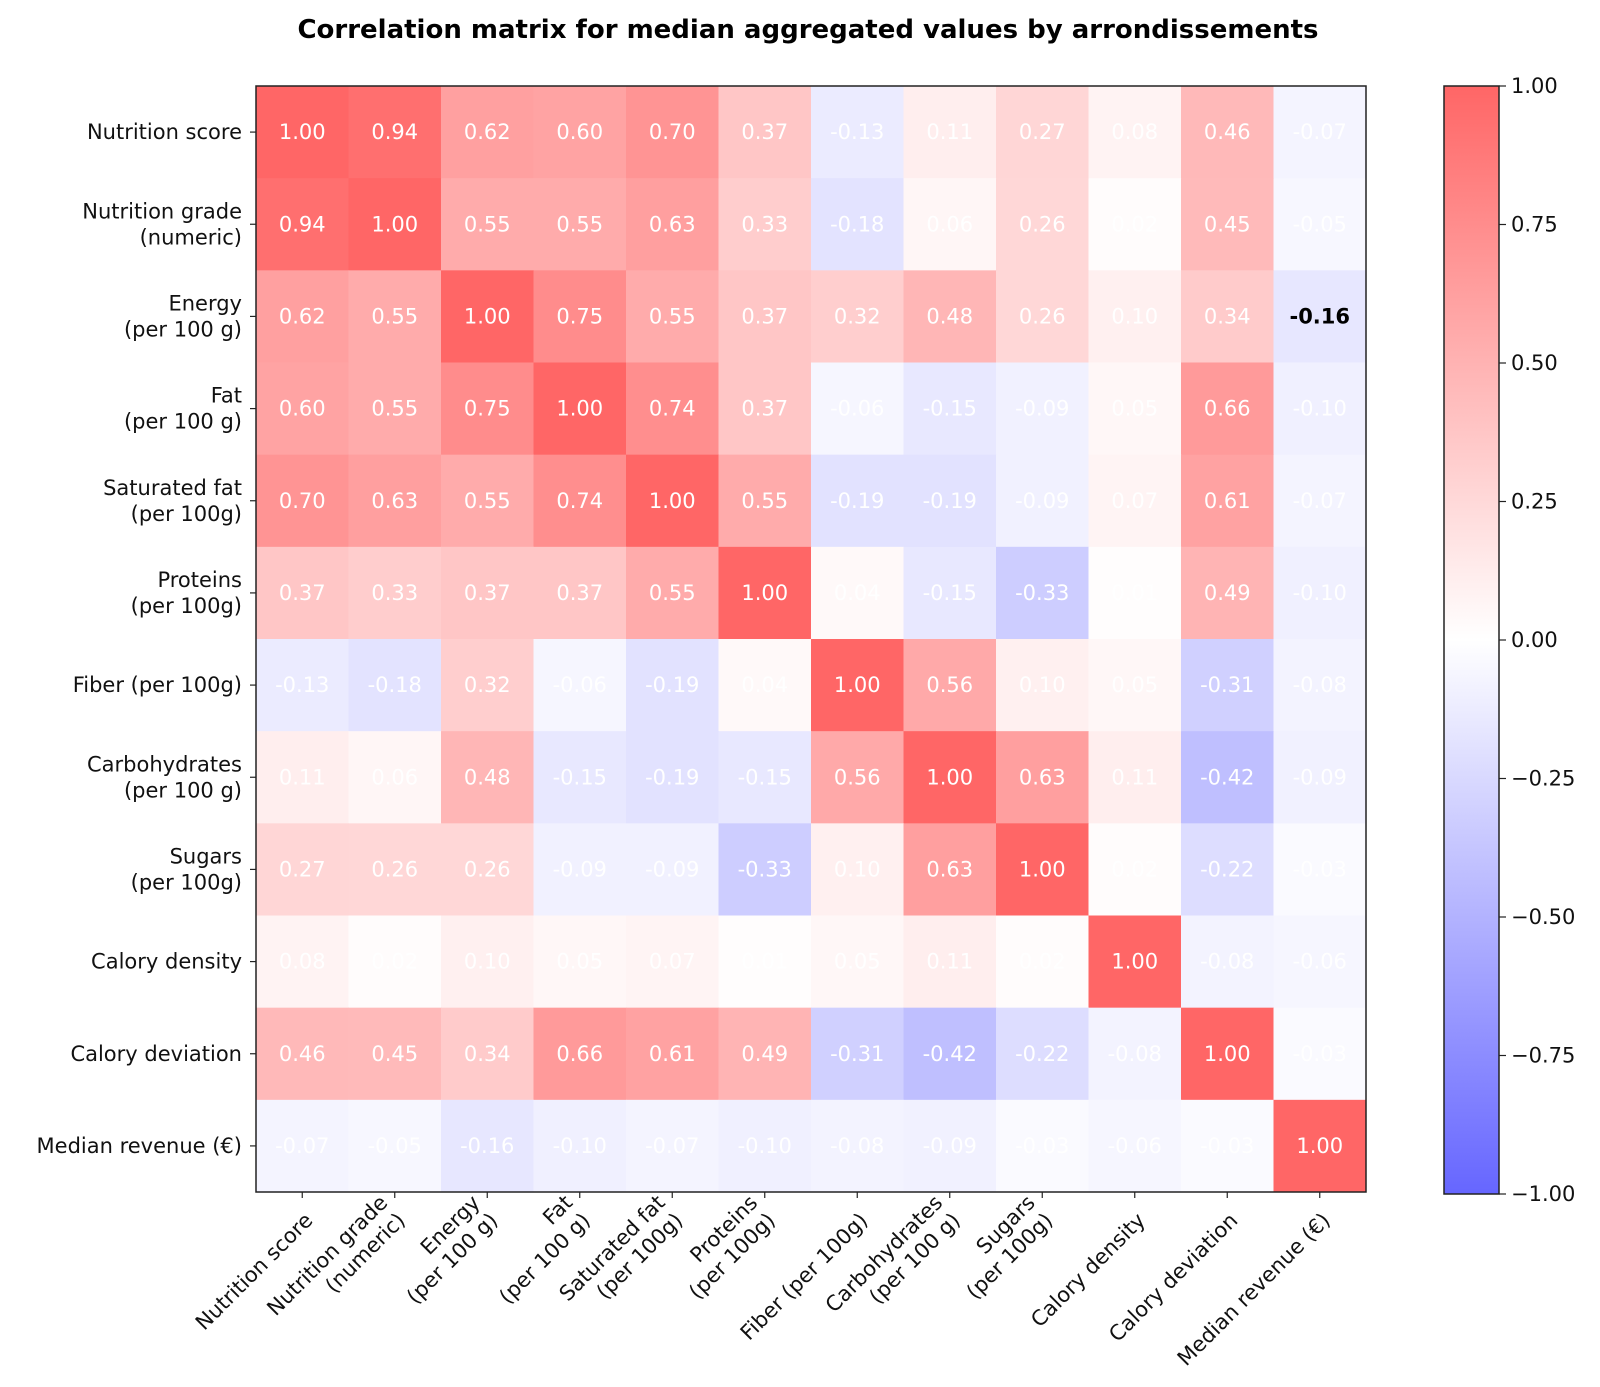 This screenshot has height=1387, width=1600. What do you see at coordinates (1042, 1146) in the screenshot?
I see `cell-value-label: -0.03` at bounding box center [1042, 1146].